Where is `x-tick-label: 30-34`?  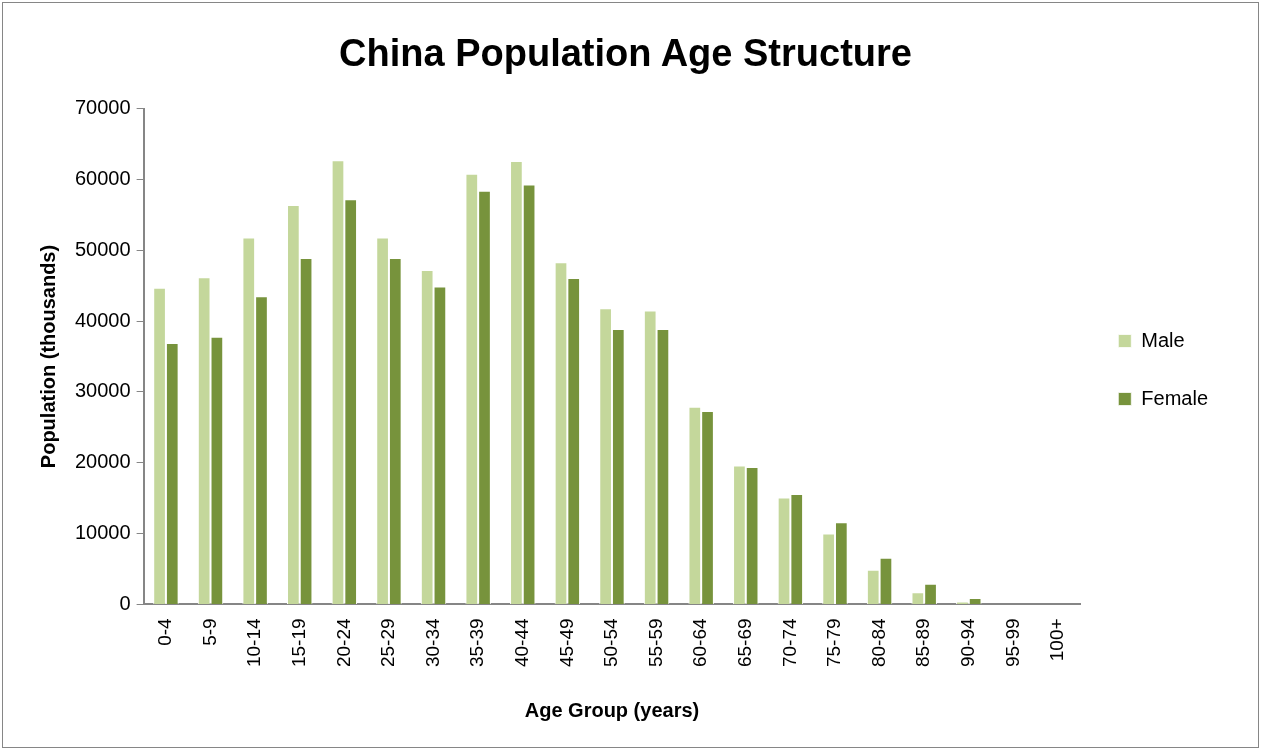 x-tick-label: 30-34 is located at coordinates (432, 642).